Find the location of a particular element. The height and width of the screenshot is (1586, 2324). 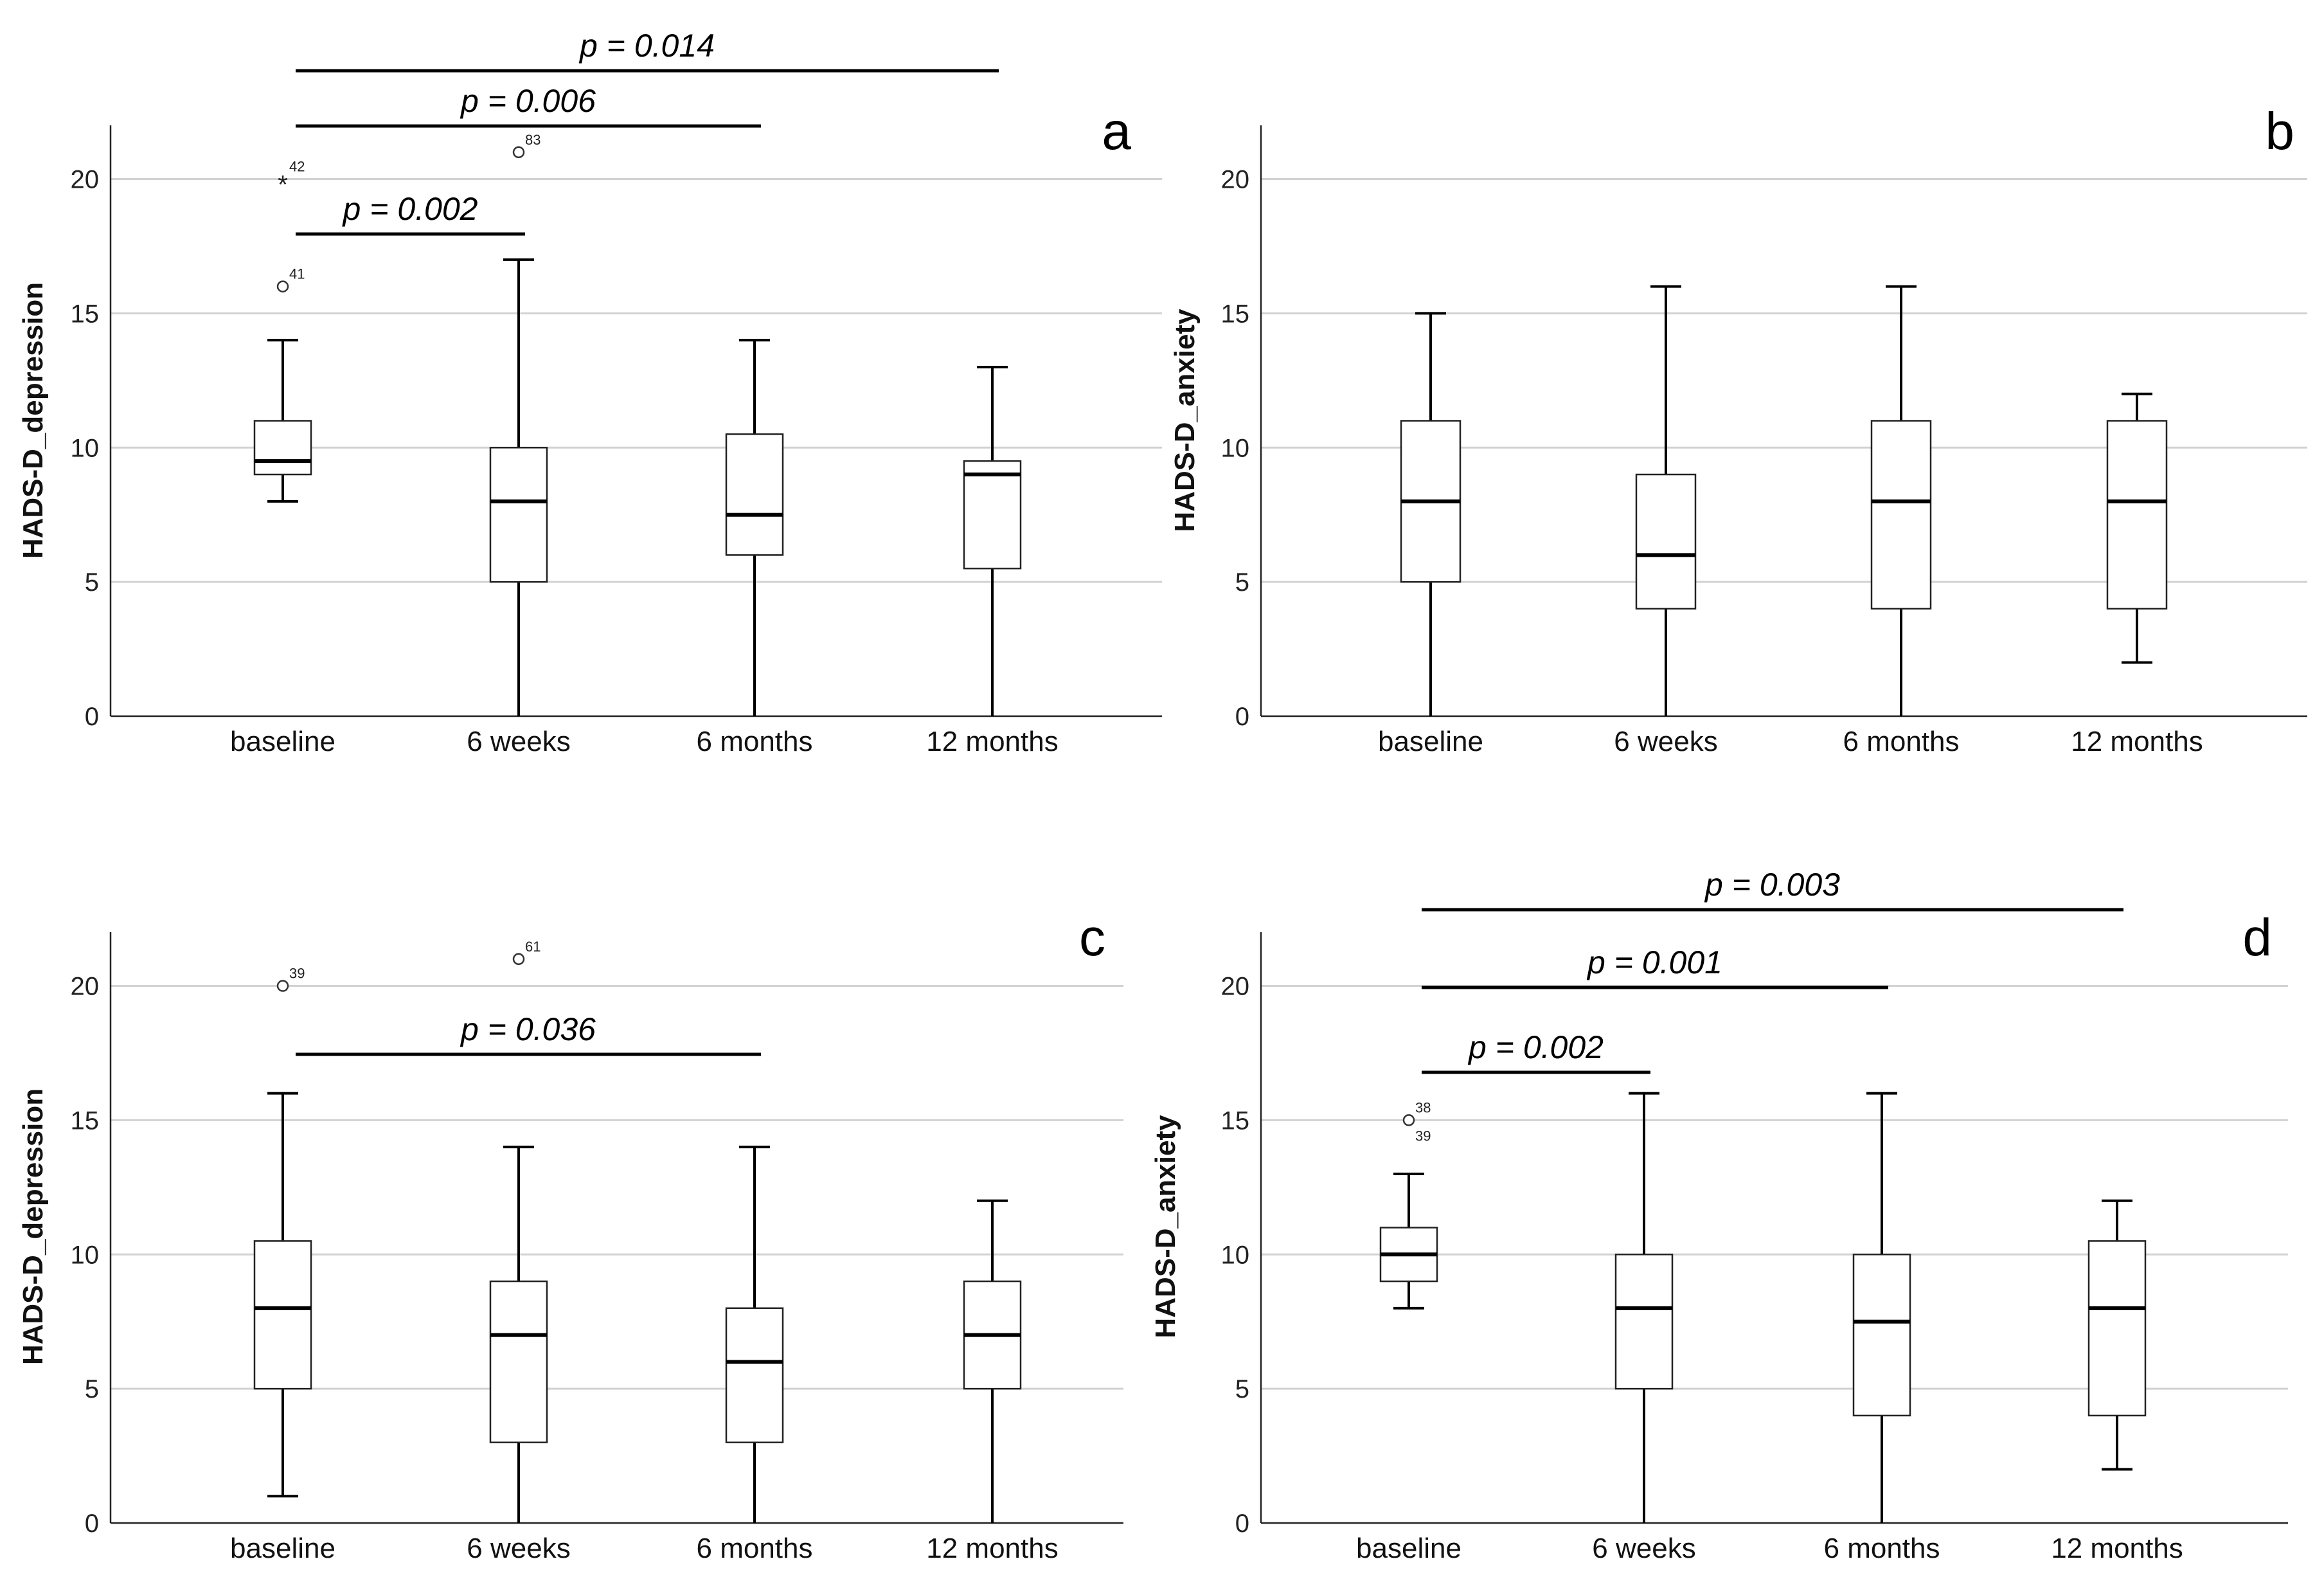

panel-letter: c is located at coordinates (1092, 937).